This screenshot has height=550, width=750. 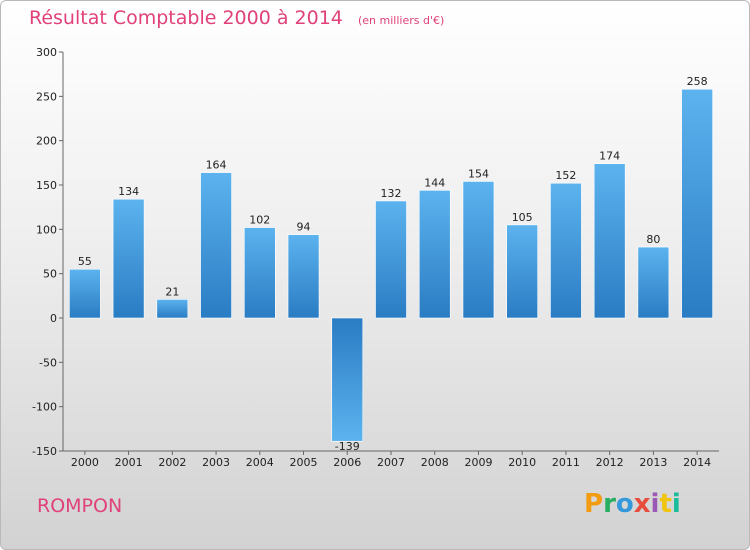 I want to click on logo-letter: P, so click(x=594, y=504).